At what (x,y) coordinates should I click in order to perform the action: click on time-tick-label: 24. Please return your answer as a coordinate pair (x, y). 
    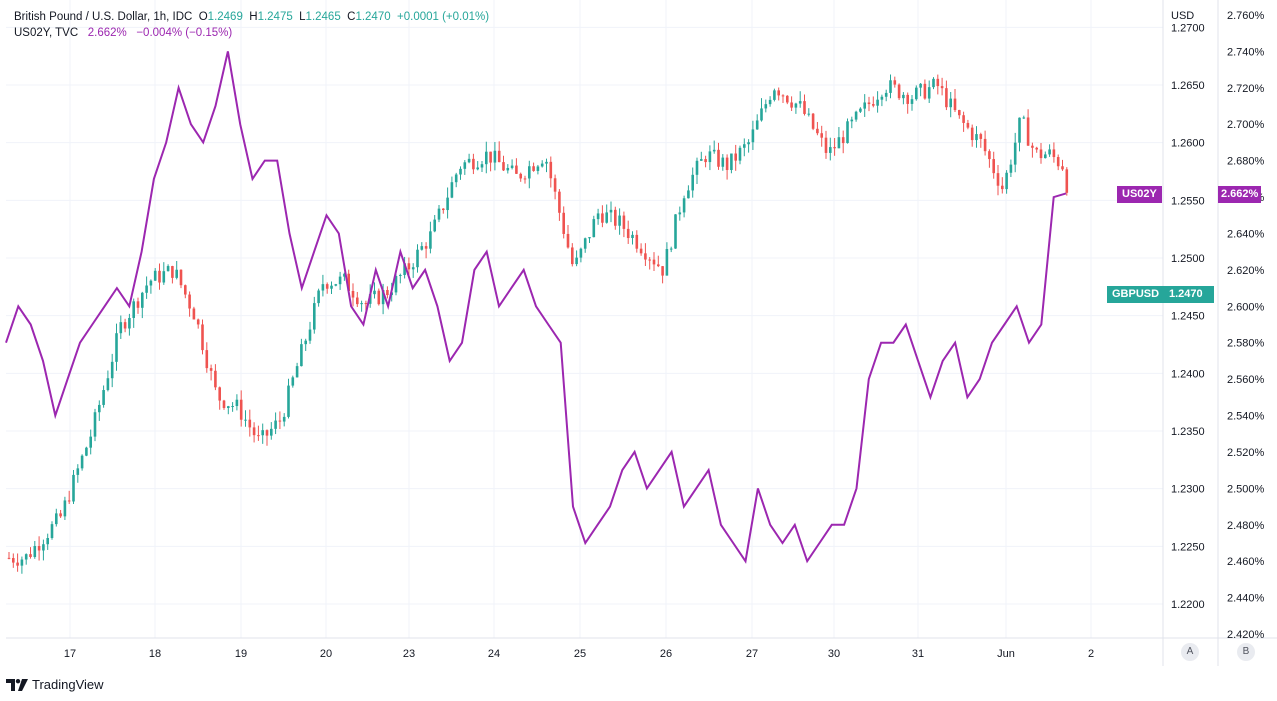
    Looking at the image, I should click on (494, 654).